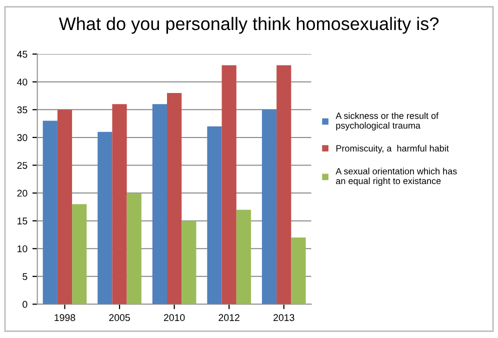 This screenshot has width=498, height=338. I want to click on y-tick-label: 35, so click(22, 110).